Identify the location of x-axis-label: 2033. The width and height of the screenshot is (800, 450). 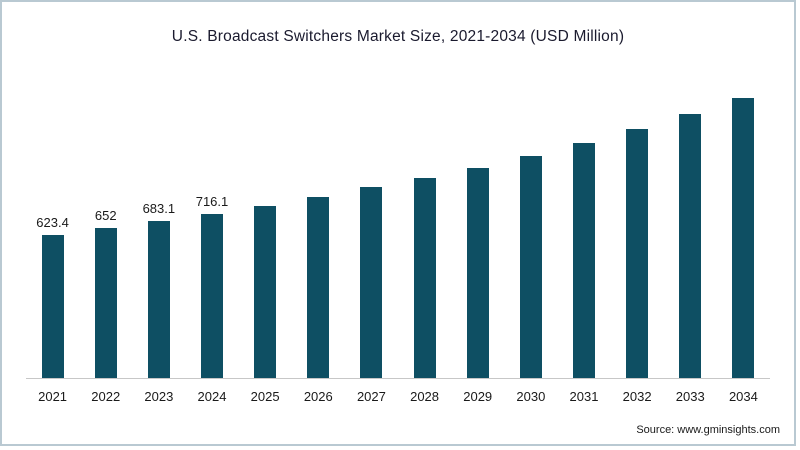
(690, 396).